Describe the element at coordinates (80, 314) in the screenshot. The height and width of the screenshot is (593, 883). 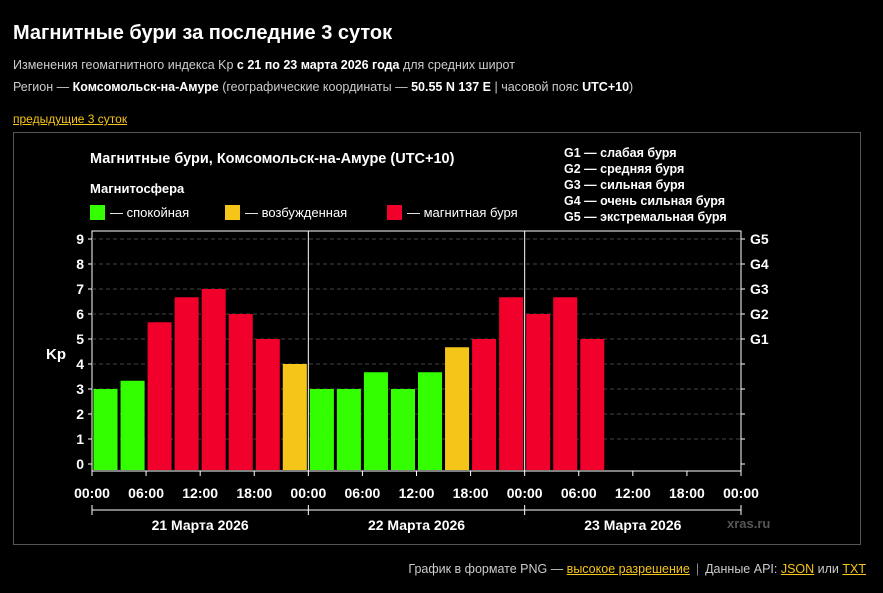
I see `y-tick-label-6: 6` at that location.